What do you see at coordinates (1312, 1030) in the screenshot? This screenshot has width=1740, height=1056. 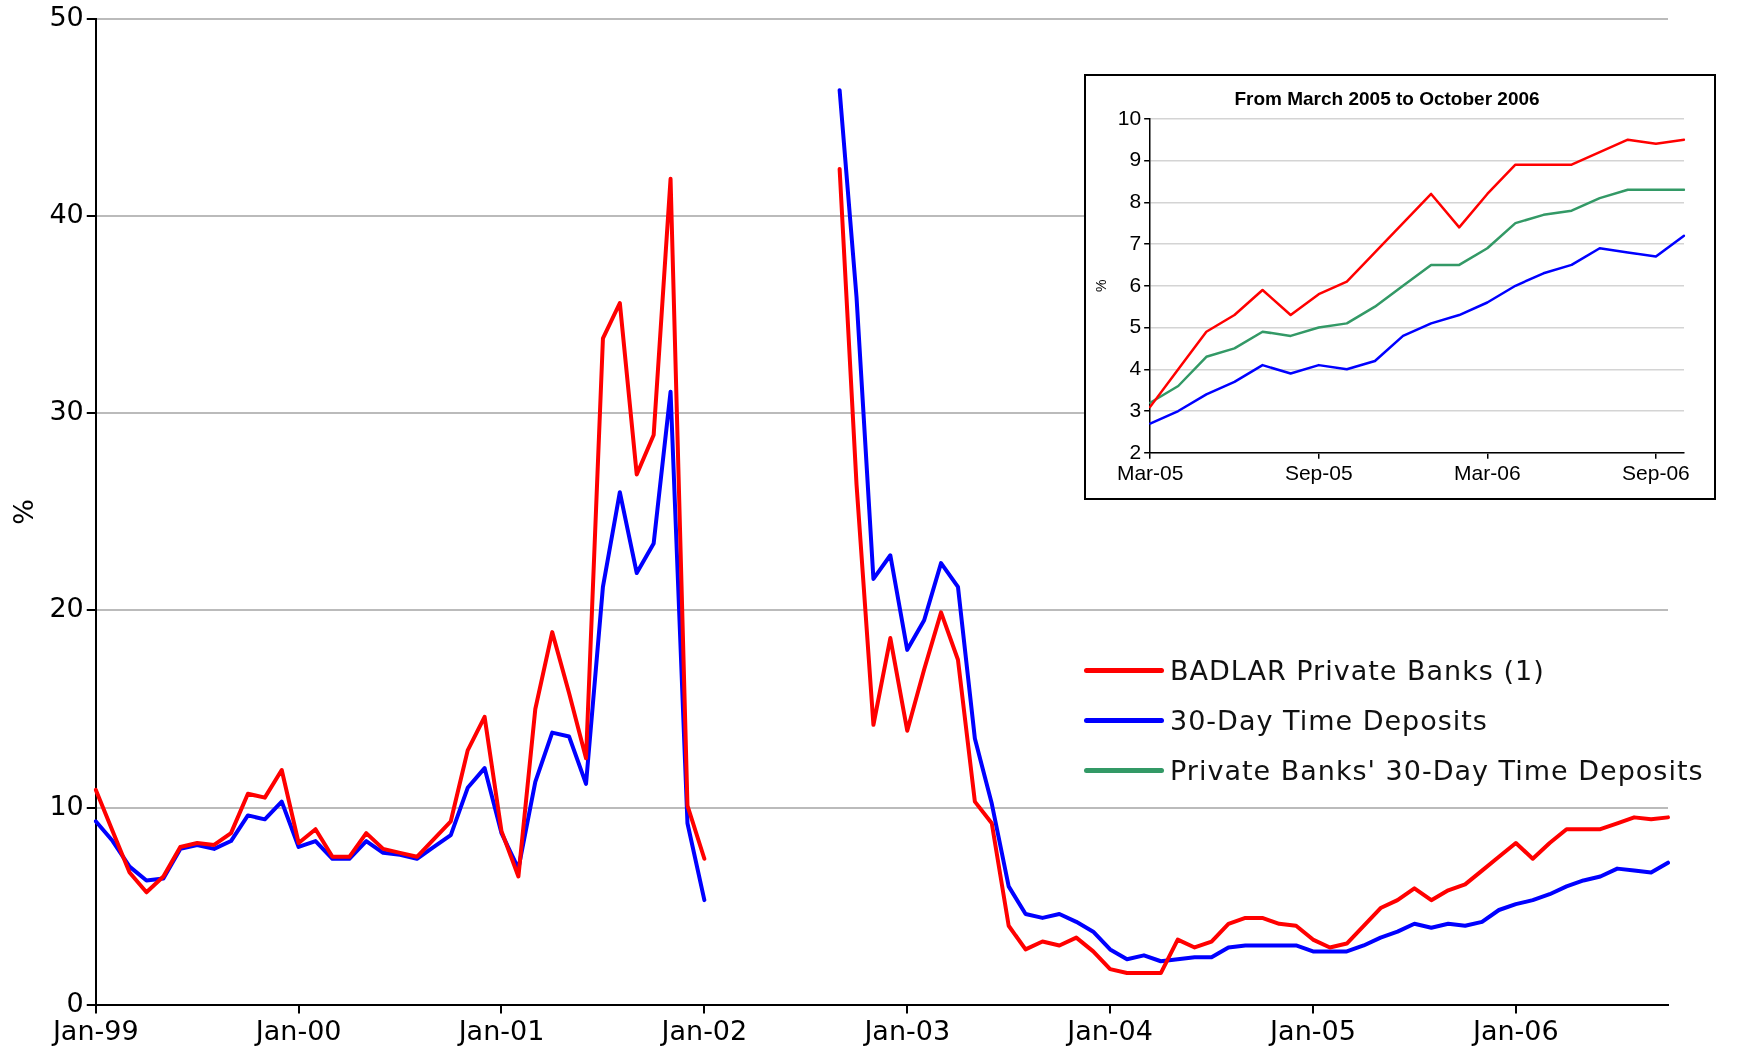 I see `x-tick-label: Jan-05` at bounding box center [1312, 1030].